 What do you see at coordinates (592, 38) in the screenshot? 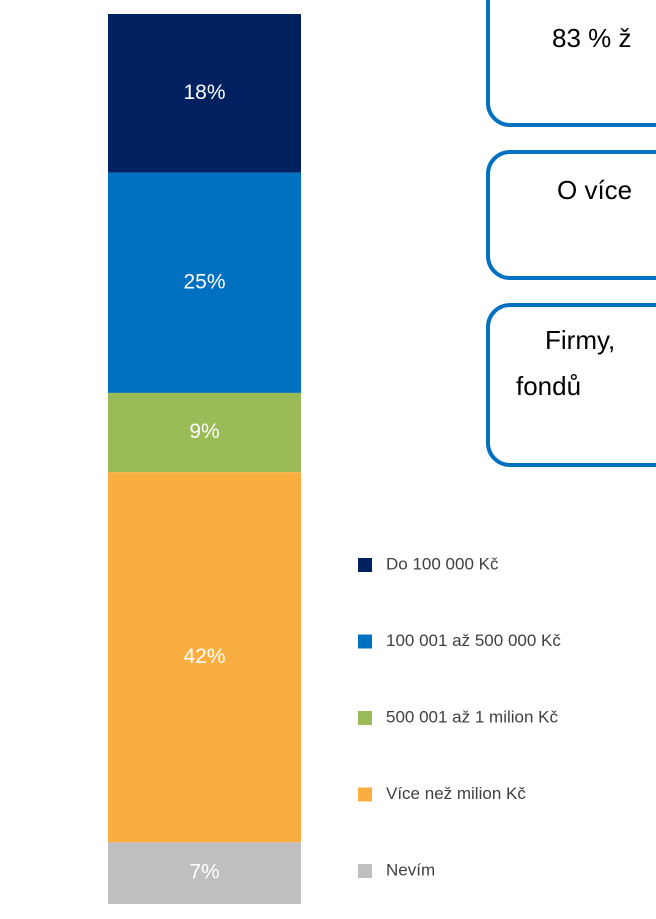
I see `annotation-text: 83 % ž` at bounding box center [592, 38].